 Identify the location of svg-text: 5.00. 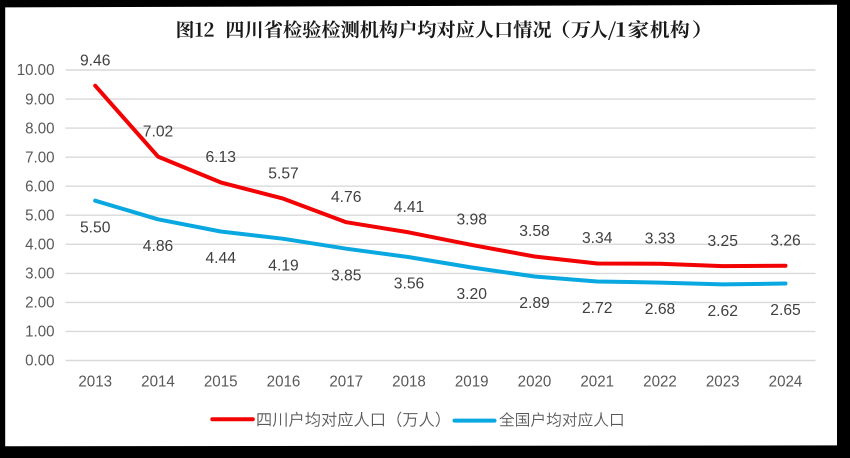
(39, 215).